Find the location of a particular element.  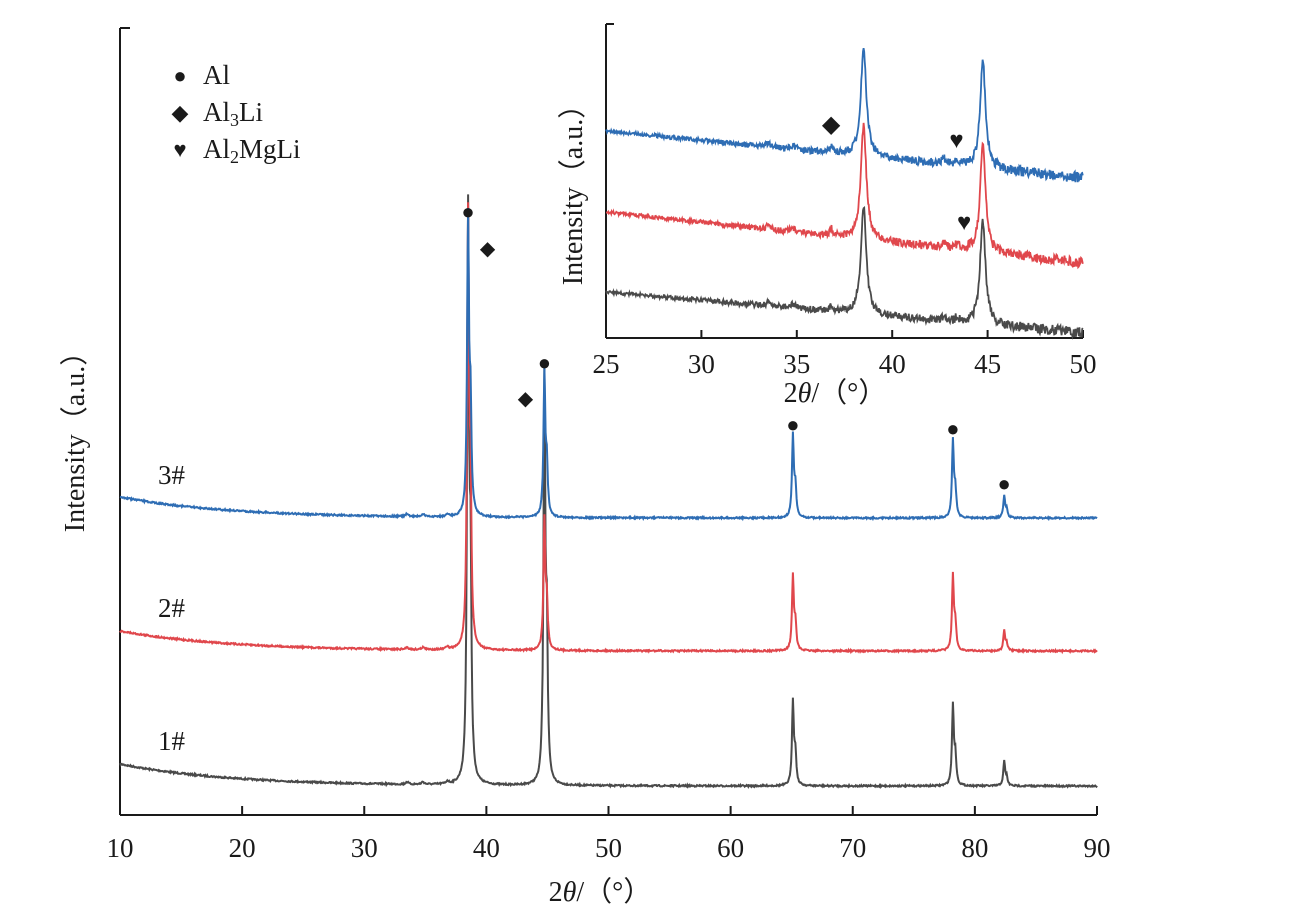

main-x-tick-label: 10 is located at coordinates (120, 848).